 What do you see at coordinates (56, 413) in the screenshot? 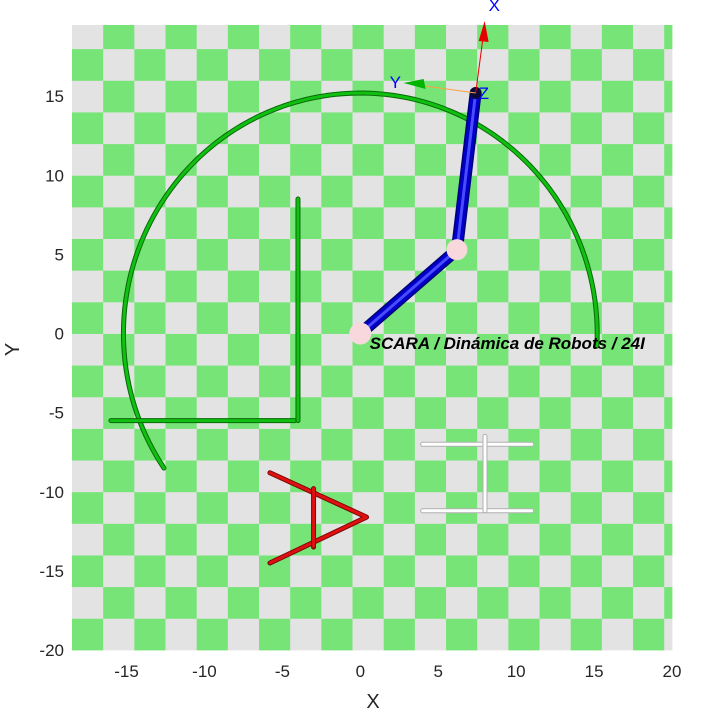
I see `y-tick-label: -5` at bounding box center [56, 413].